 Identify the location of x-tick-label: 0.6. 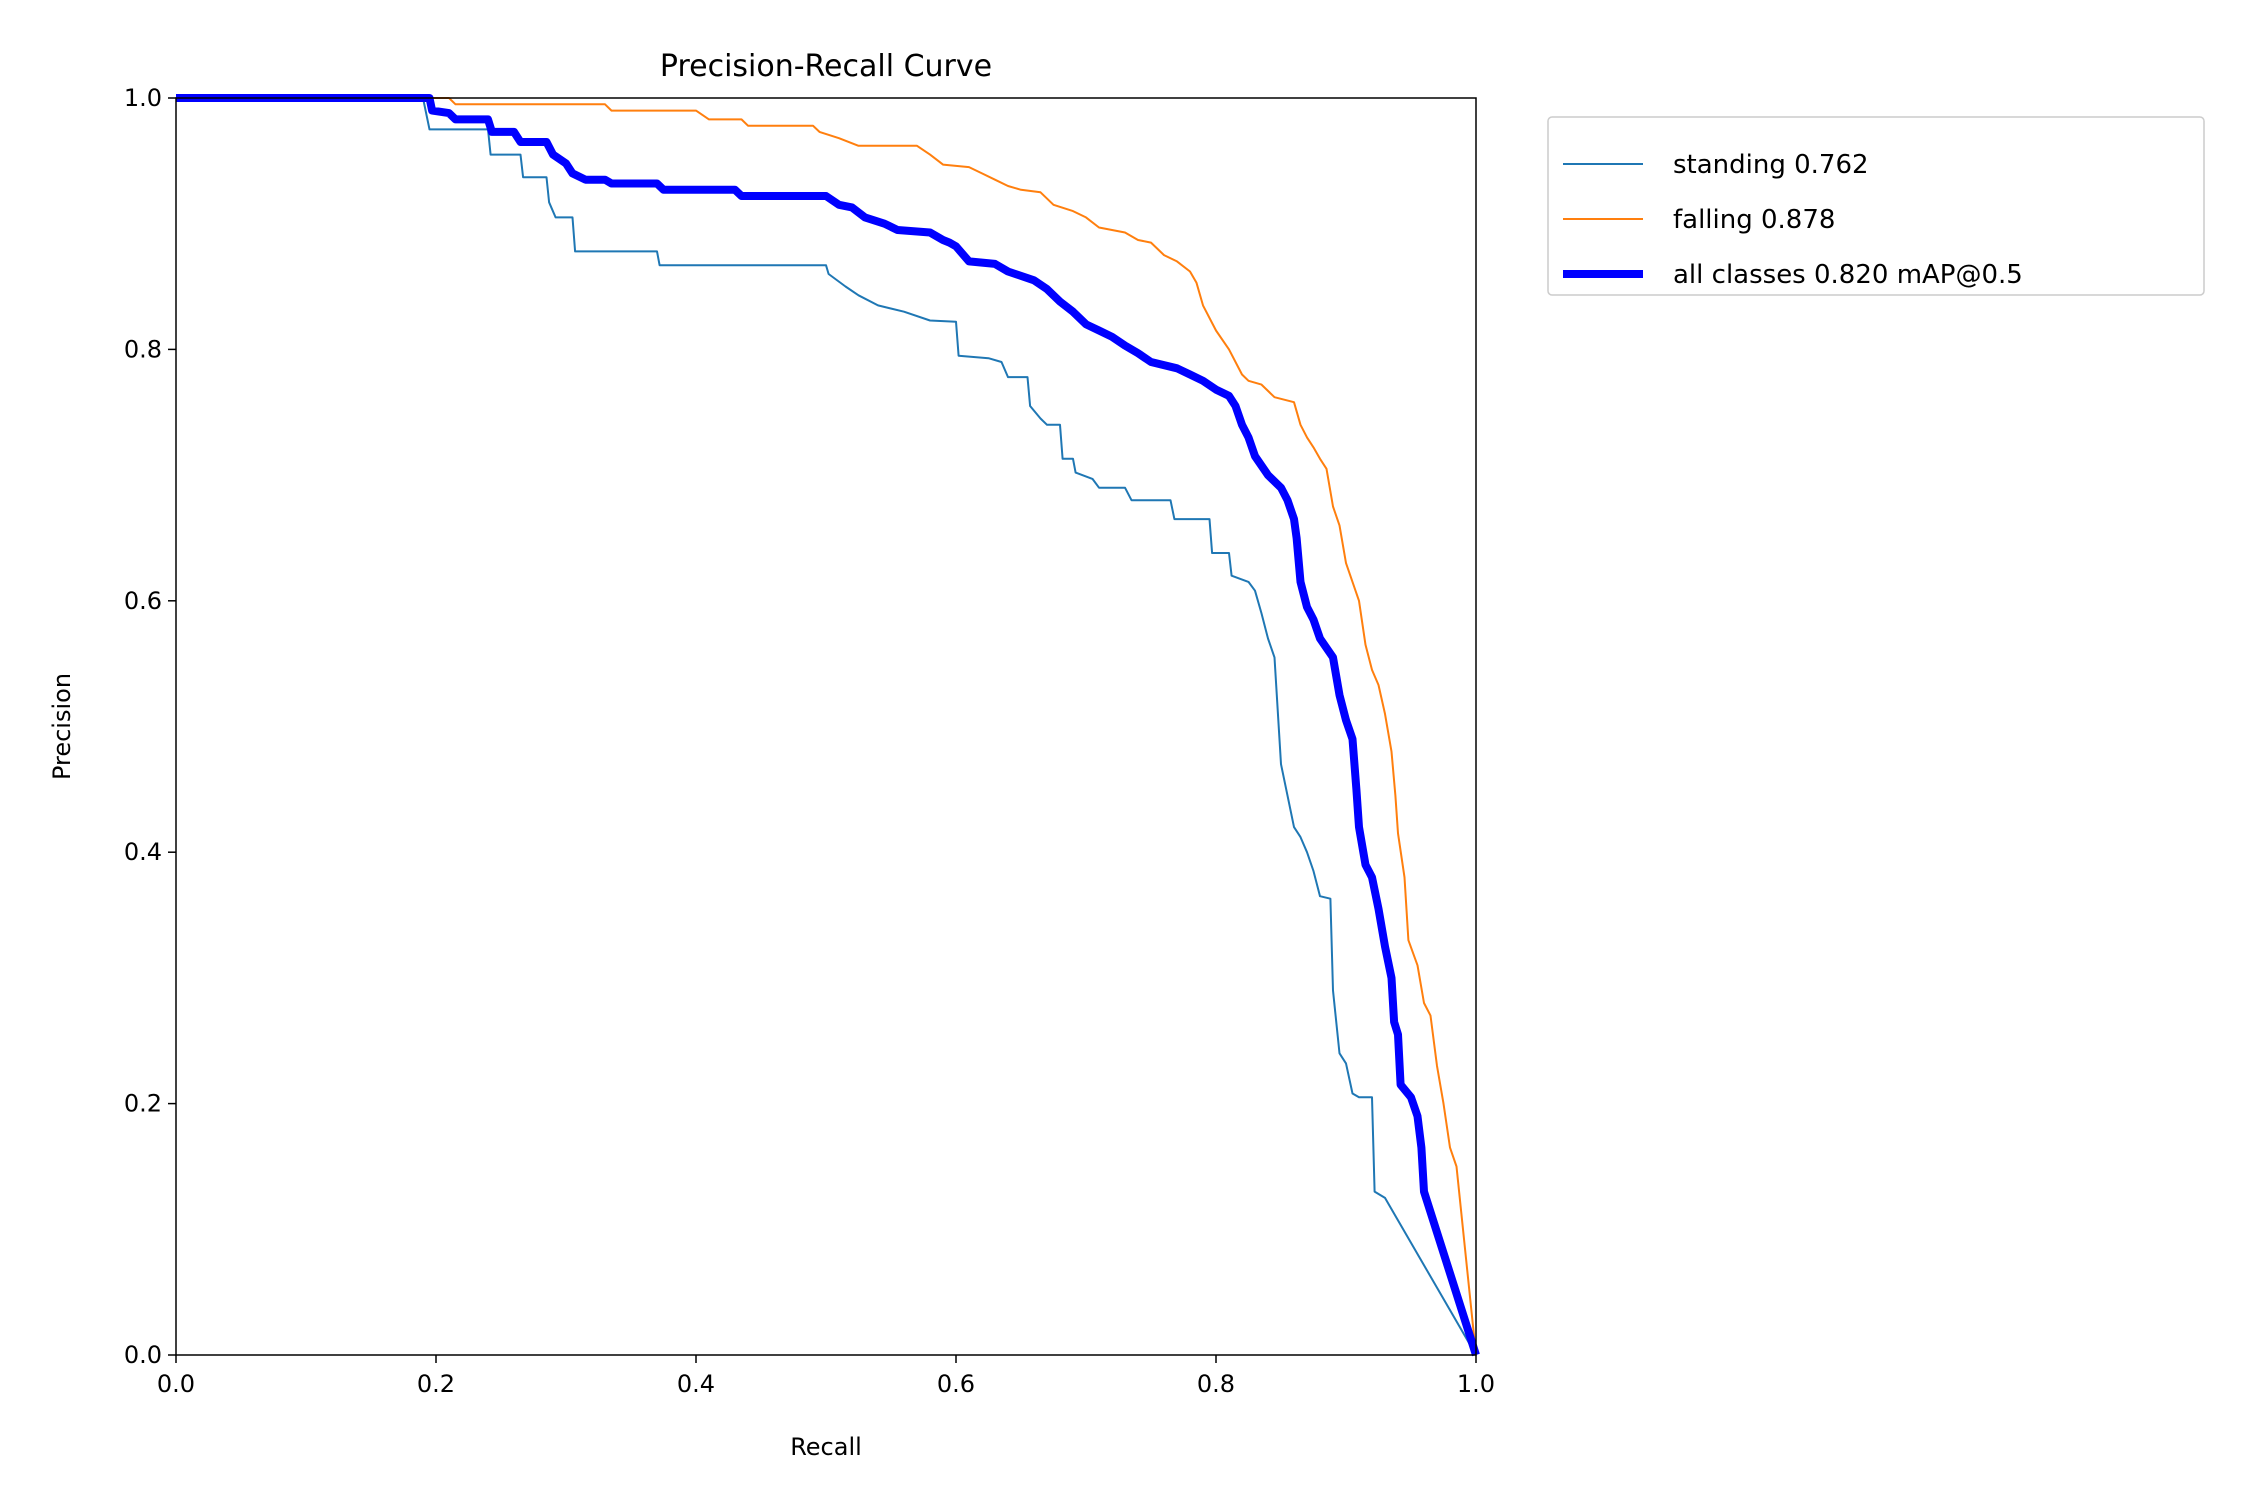
(956, 1384).